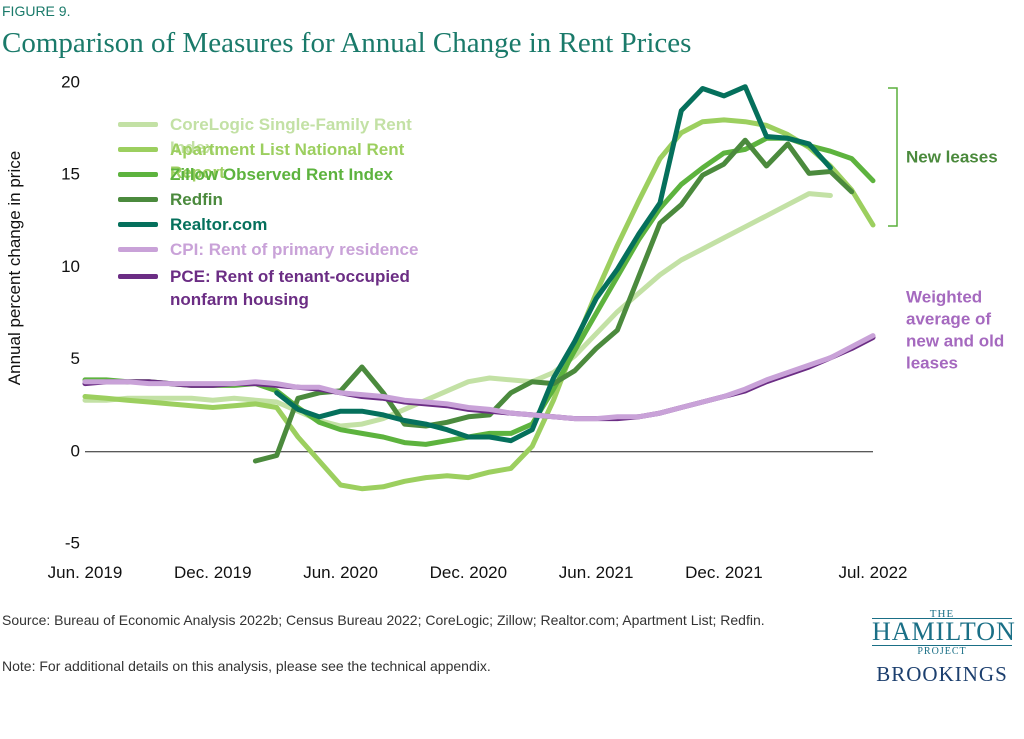 This screenshot has height=739, width=1024. I want to click on annotation: Weighted, so click(944, 296).